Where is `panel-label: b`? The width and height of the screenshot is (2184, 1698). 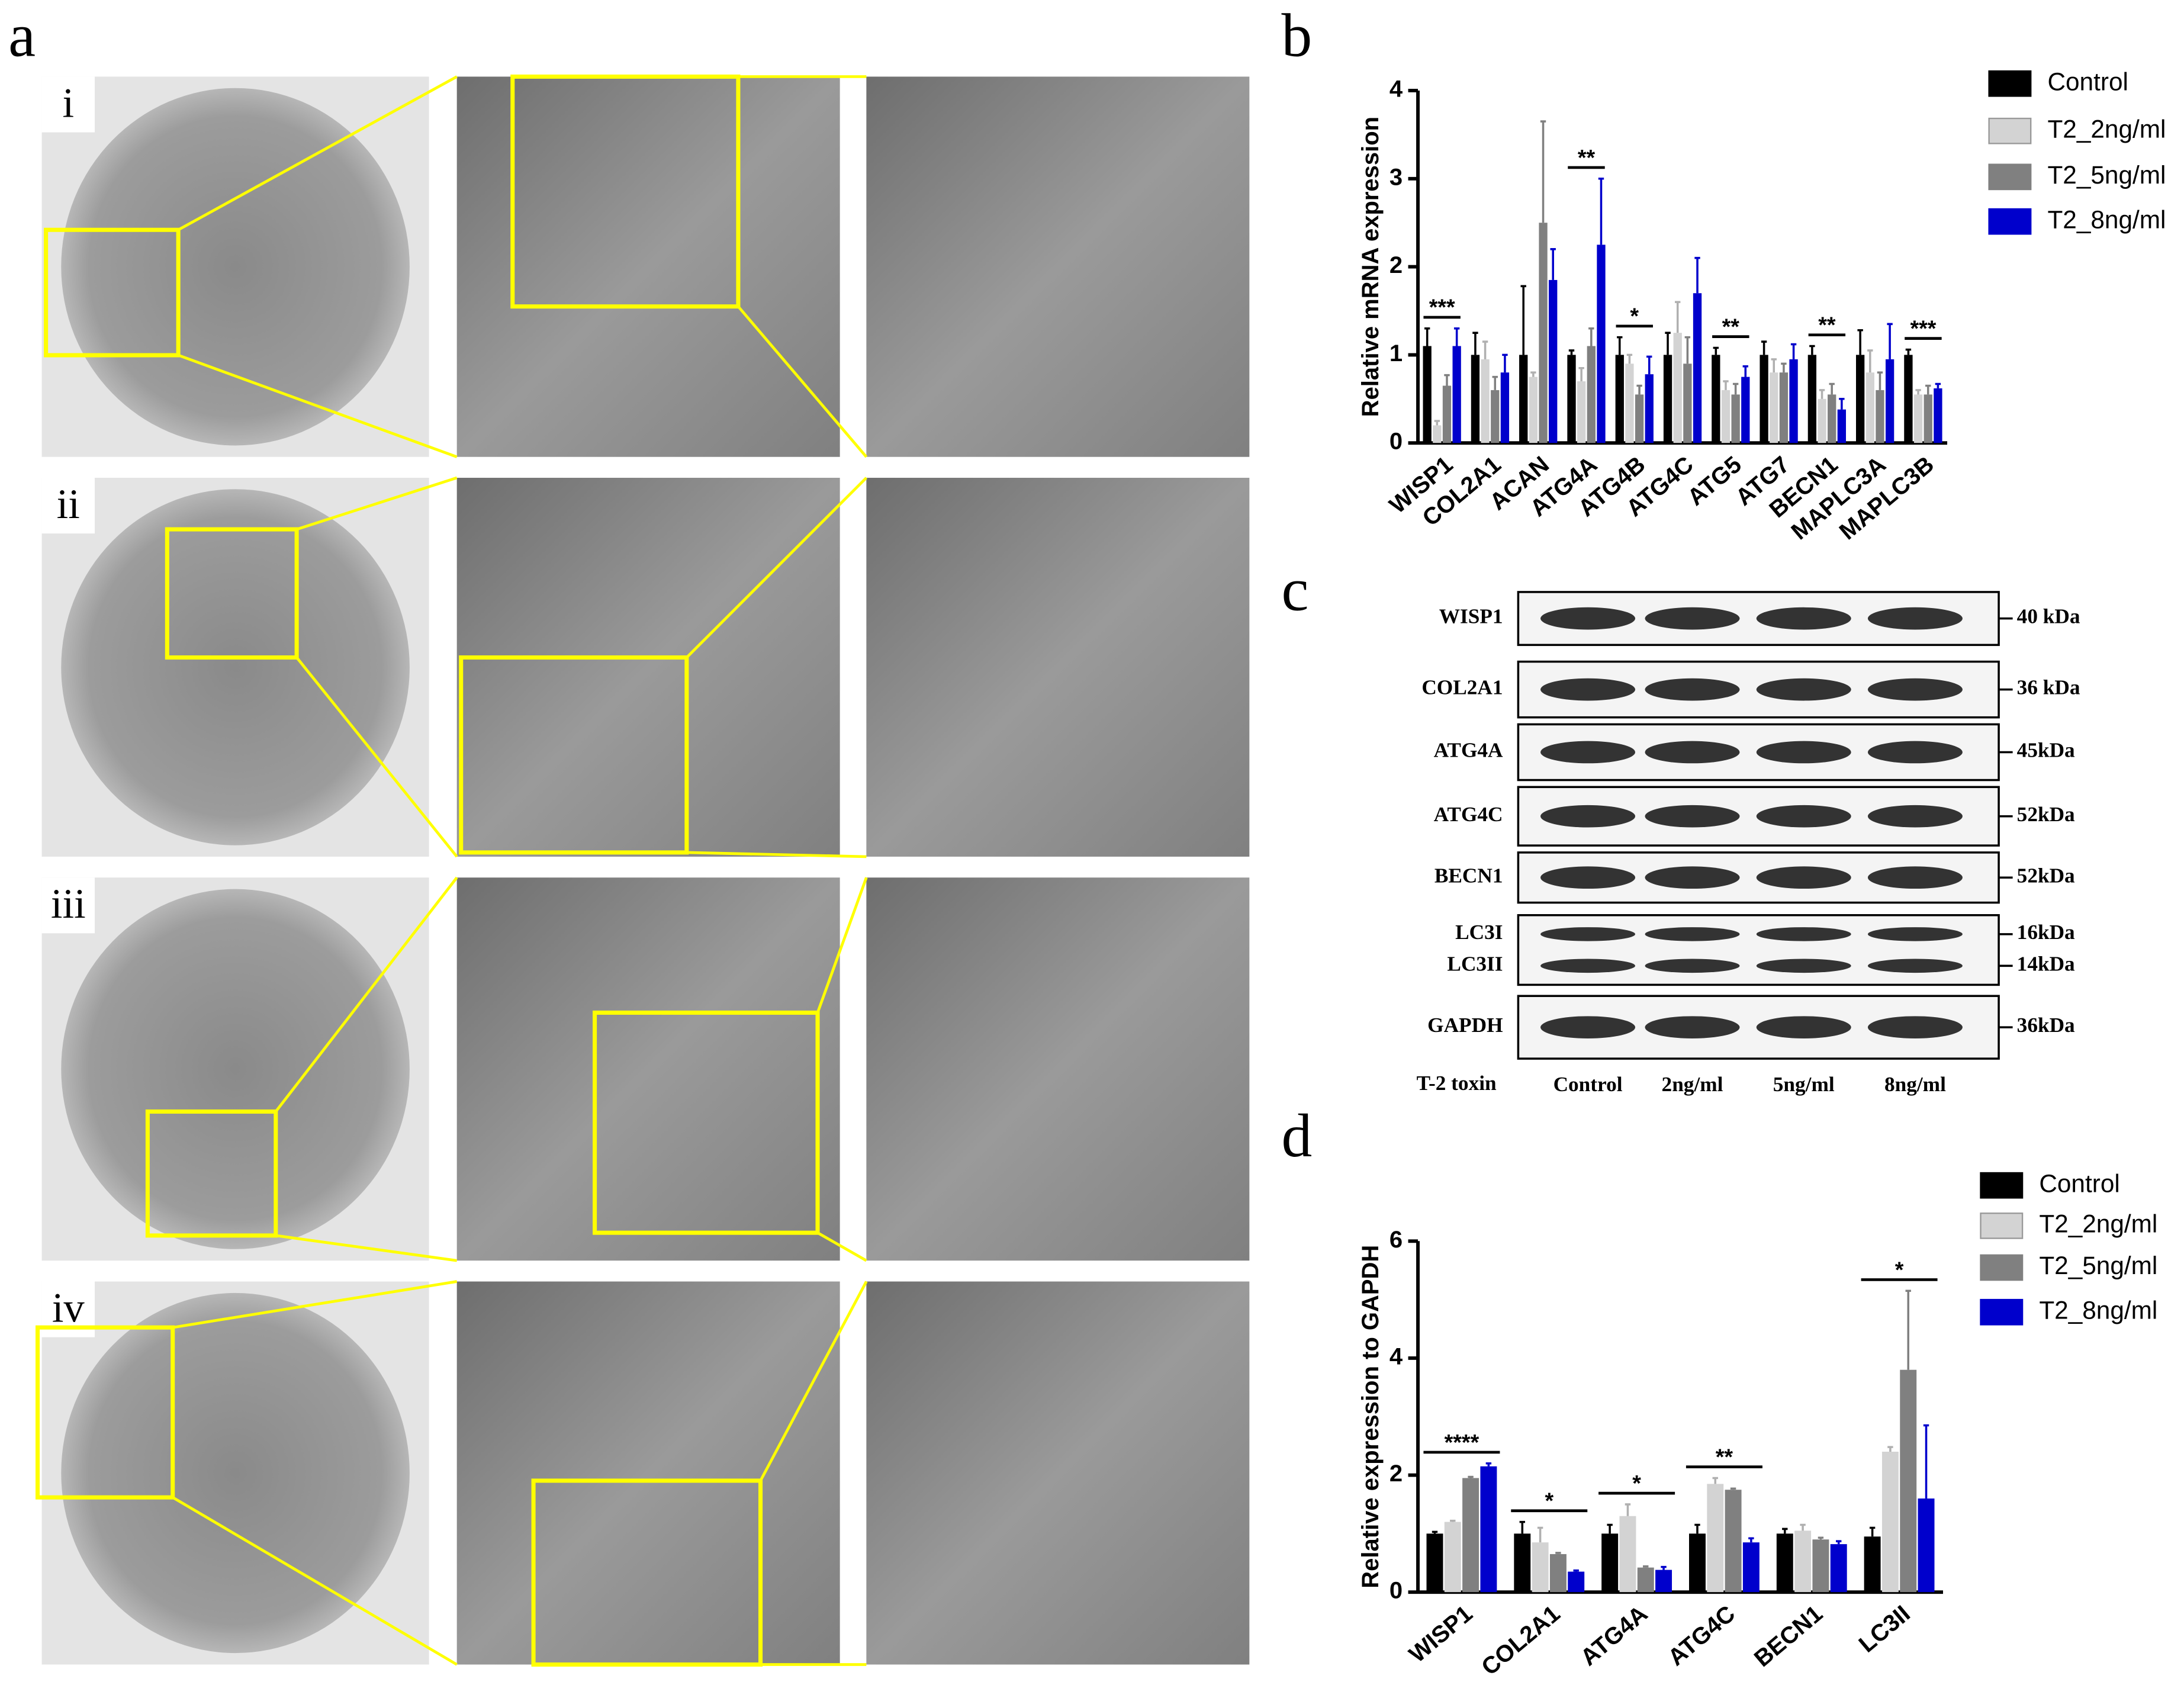 panel-label: b is located at coordinates (1296, 35).